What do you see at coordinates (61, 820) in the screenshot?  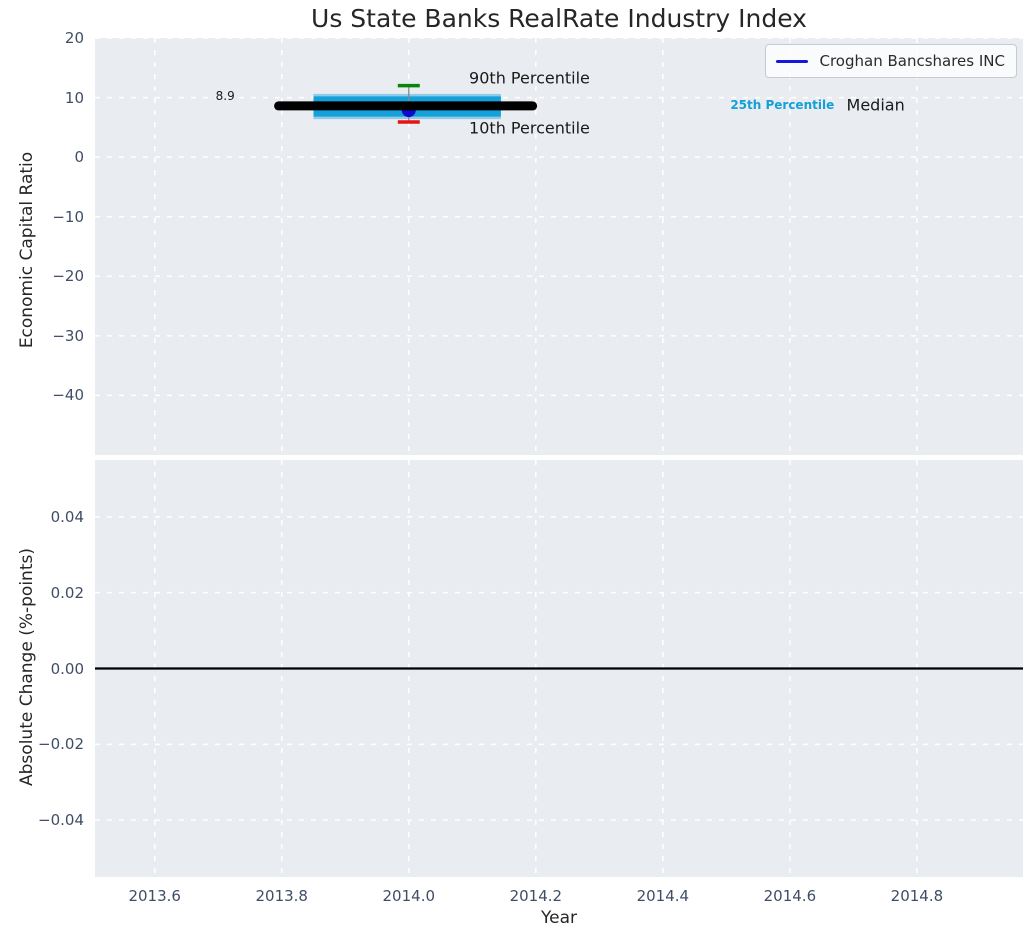 I see `y-tick-label-bottom: −0.04` at bounding box center [61, 820].